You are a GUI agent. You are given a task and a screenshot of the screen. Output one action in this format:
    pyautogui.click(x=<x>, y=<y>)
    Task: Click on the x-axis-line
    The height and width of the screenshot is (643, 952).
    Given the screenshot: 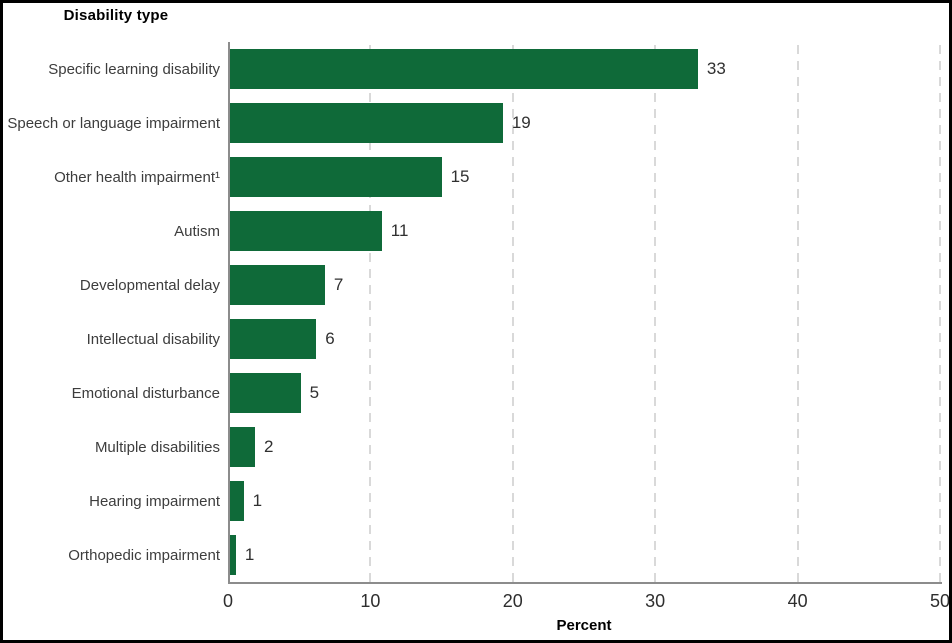 What is the action you would take?
    pyautogui.click(x=585, y=583)
    